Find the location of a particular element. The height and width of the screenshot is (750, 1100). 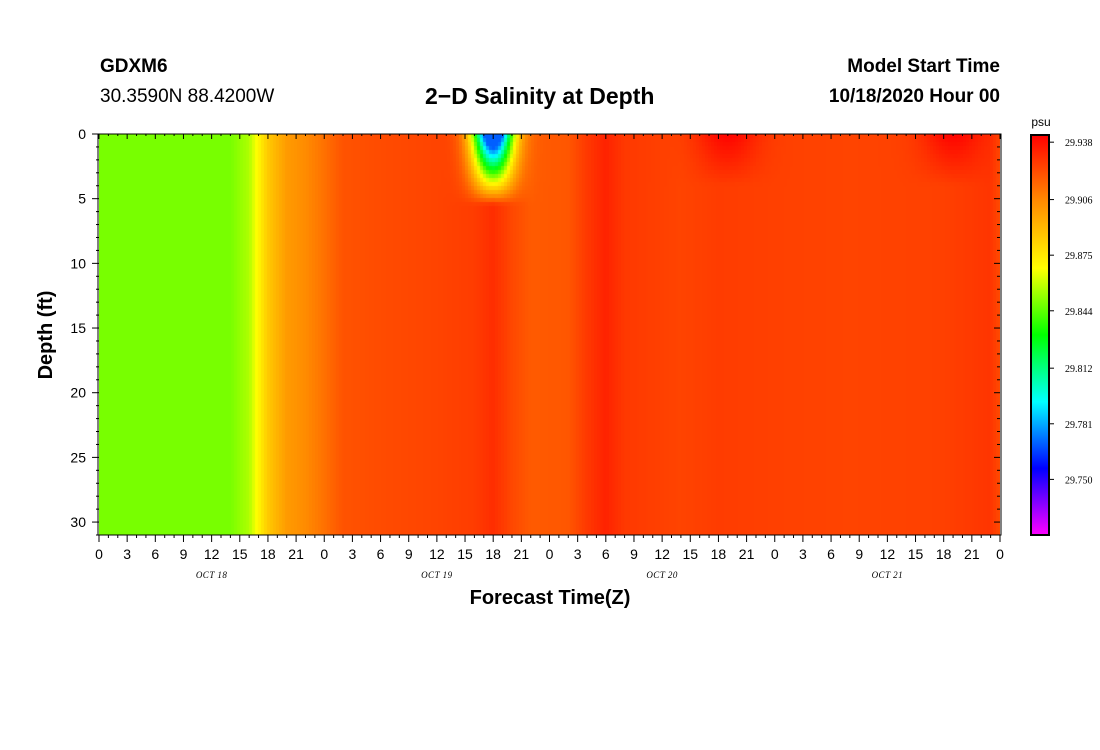

model-start-label: Model Start Time is located at coordinates (923, 66).